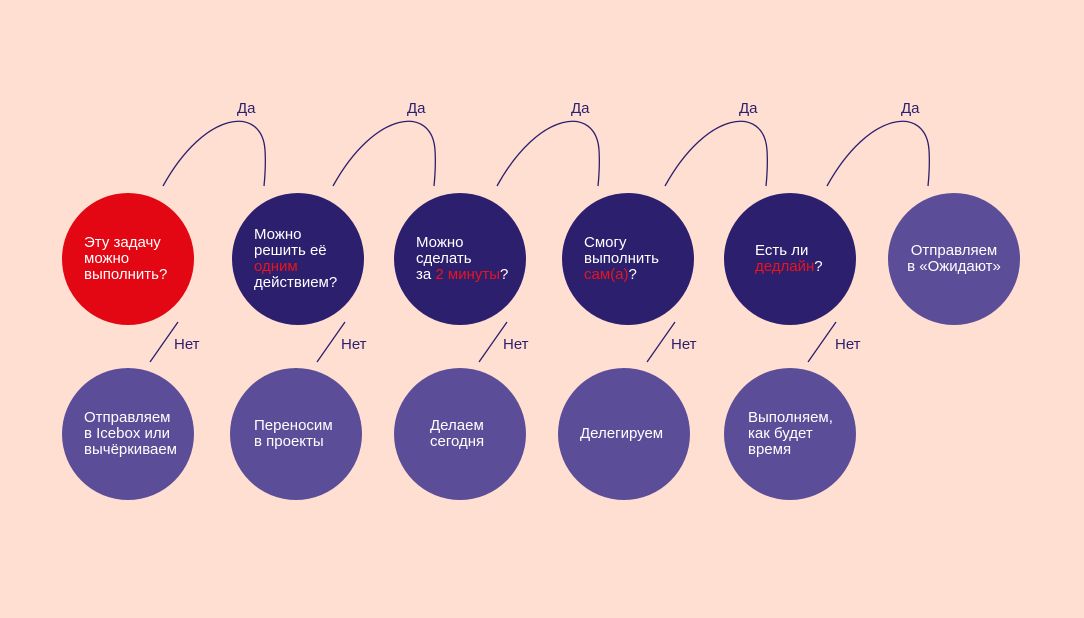 This screenshot has height=618, width=1084. What do you see at coordinates (440, 242) in the screenshot?
I see `question-3-line-1: Можно` at bounding box center [440, 242].